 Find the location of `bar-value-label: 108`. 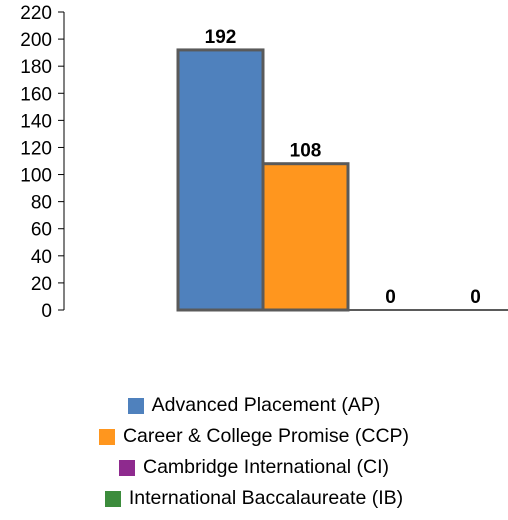

bar-value-label: 108 is located at coordinates (306, 151).